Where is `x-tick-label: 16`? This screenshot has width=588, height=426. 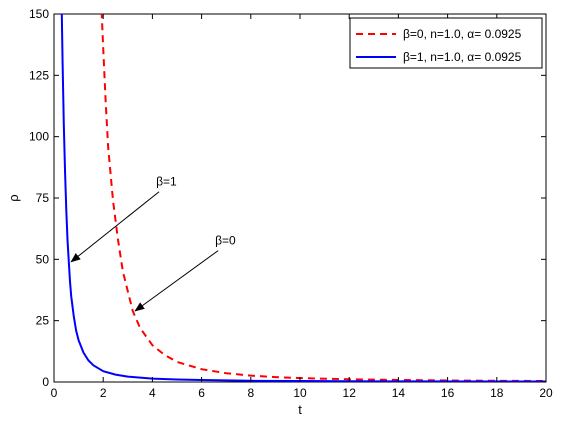
x-tick-label: 16 is located at coordinates (448, 393).